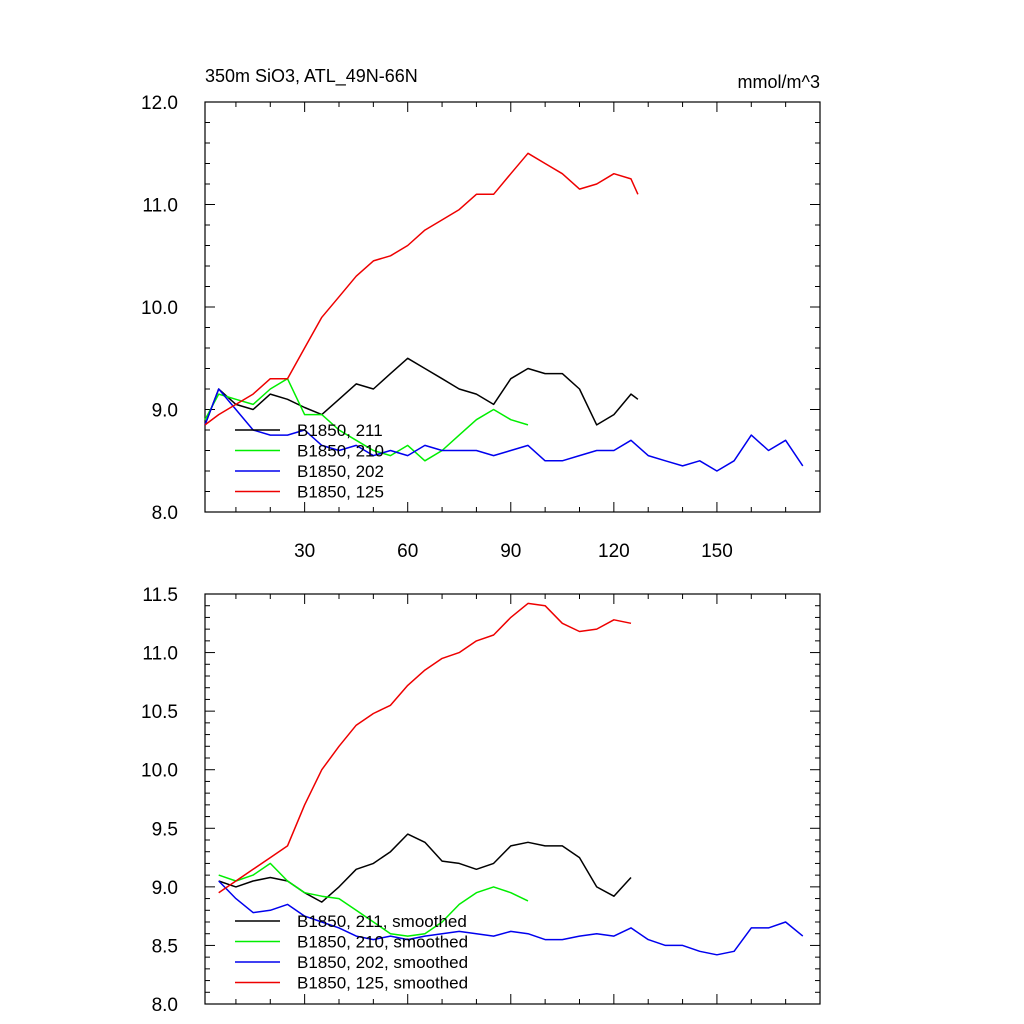  Describe the element at coordinates (407, 551) in the screenshot. I see `top-x-tick-label: 60` at that location.